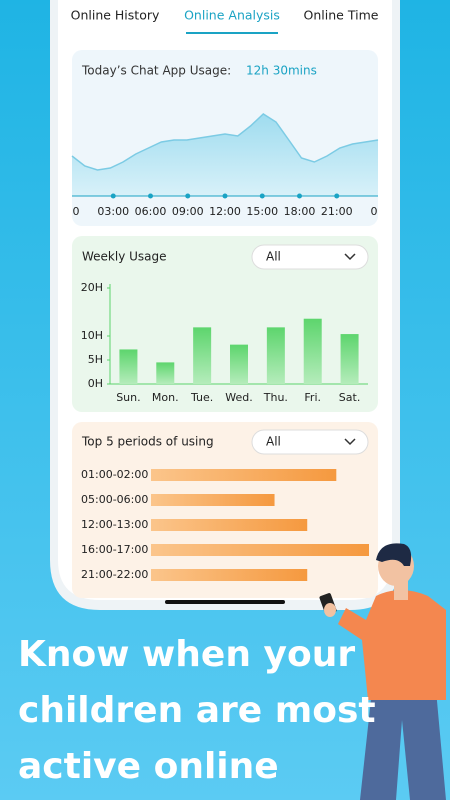 The image size is (450, 800). I want to click on x-tick-label: Mon., so click(165, 397).